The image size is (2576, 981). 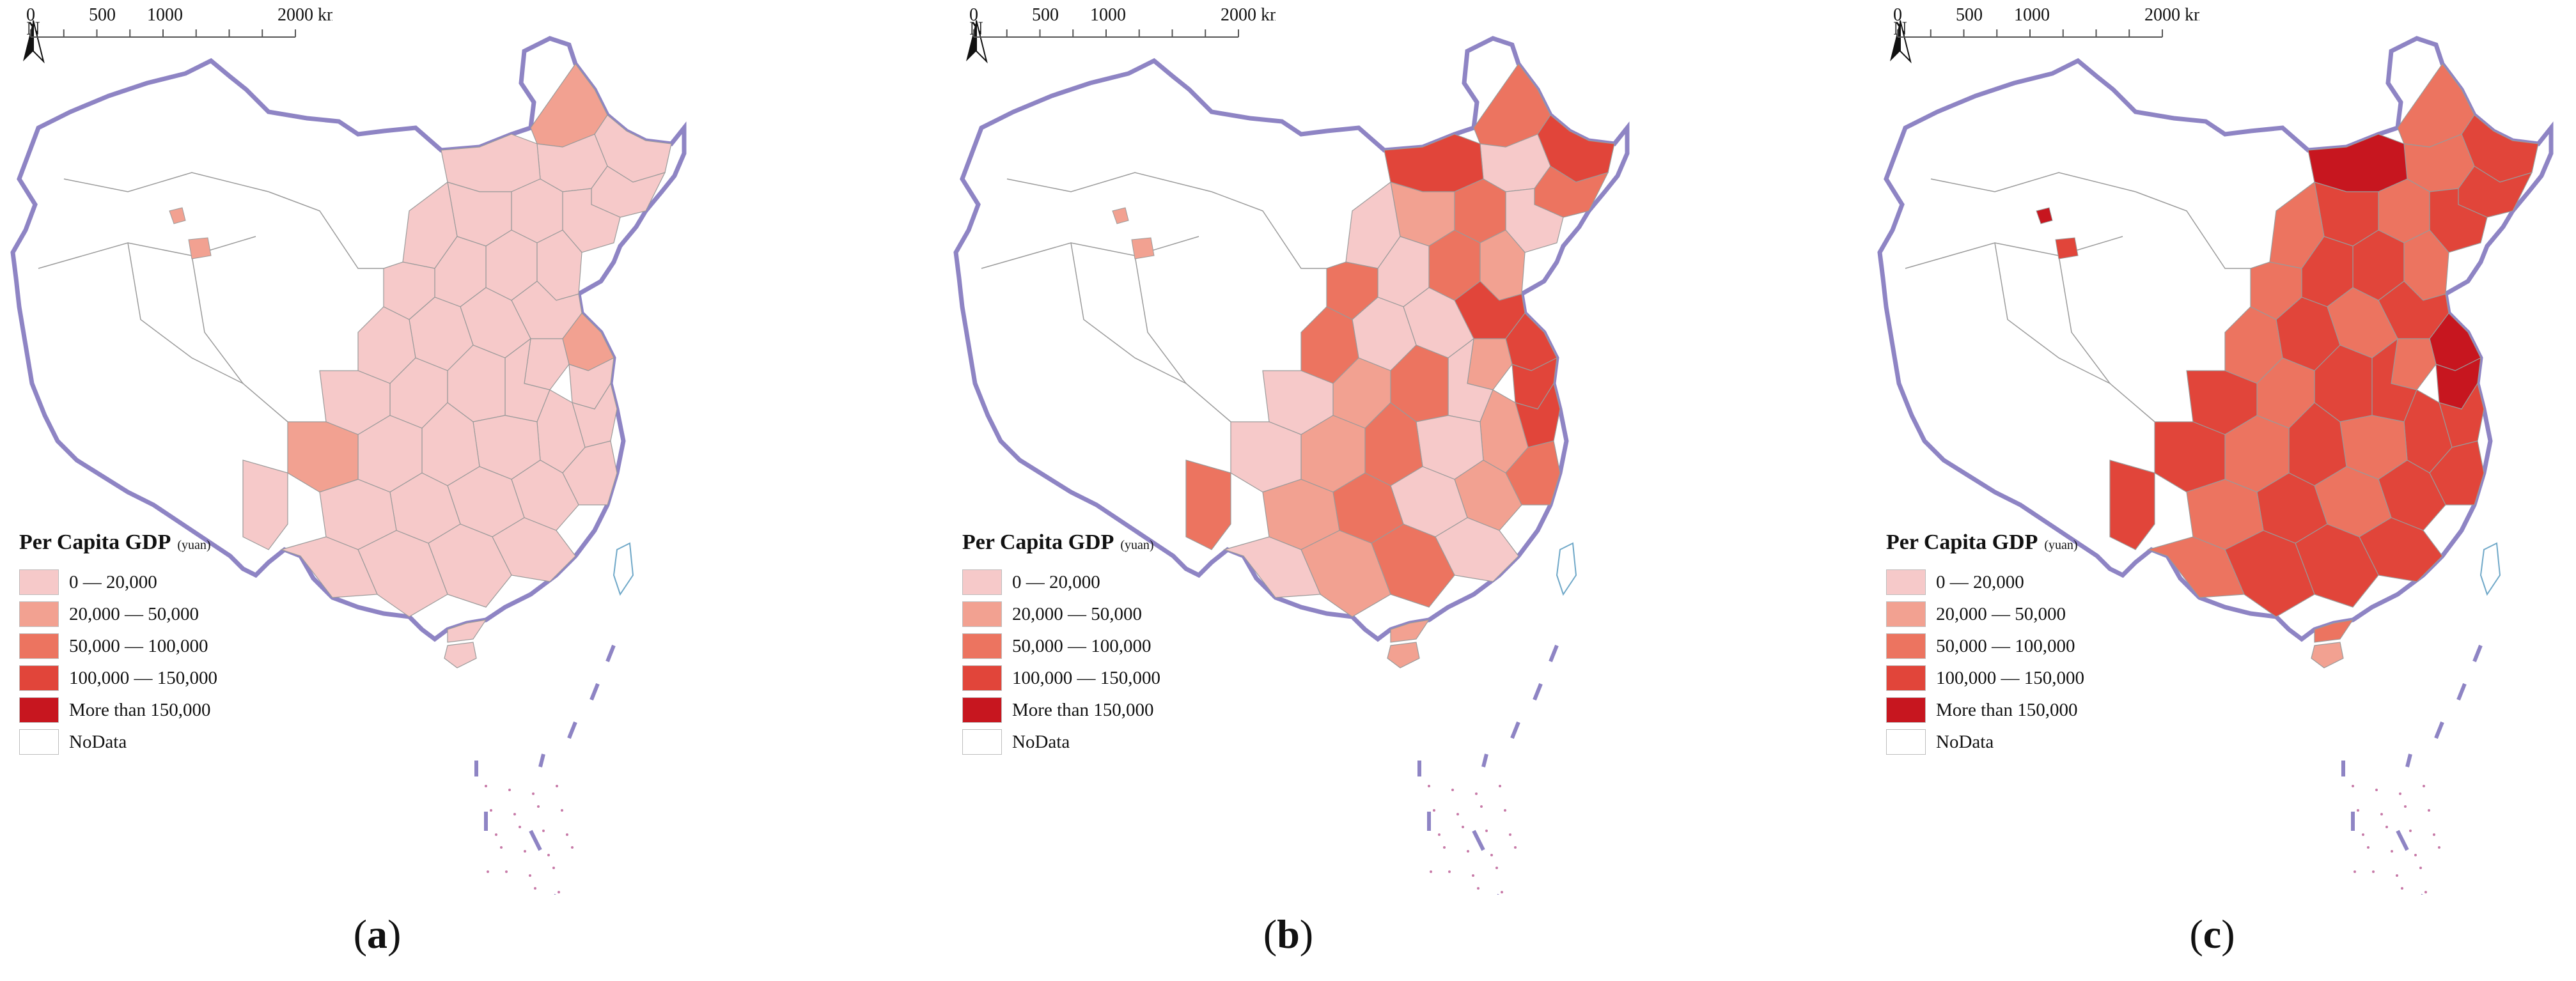 What do you see at coordinates (1965, 741) in the screenshot?
I see `legend-label: NoData` at bounding box center [1965, 741].